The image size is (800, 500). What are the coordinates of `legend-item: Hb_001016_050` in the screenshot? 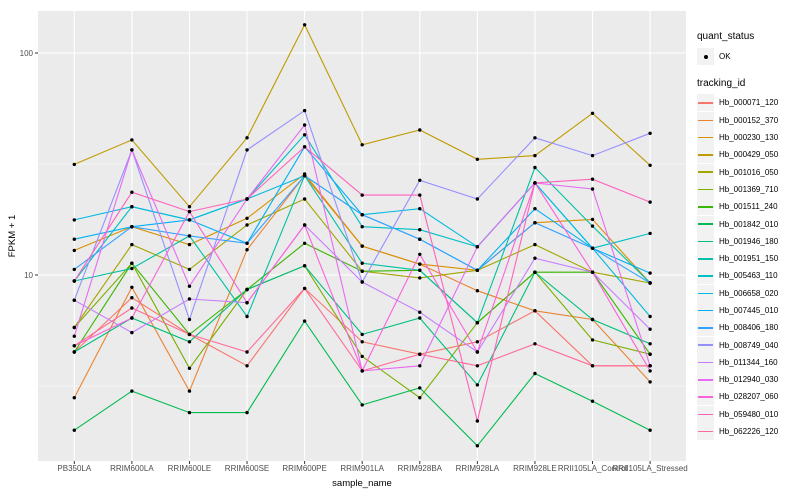 It's located at (747, 172).